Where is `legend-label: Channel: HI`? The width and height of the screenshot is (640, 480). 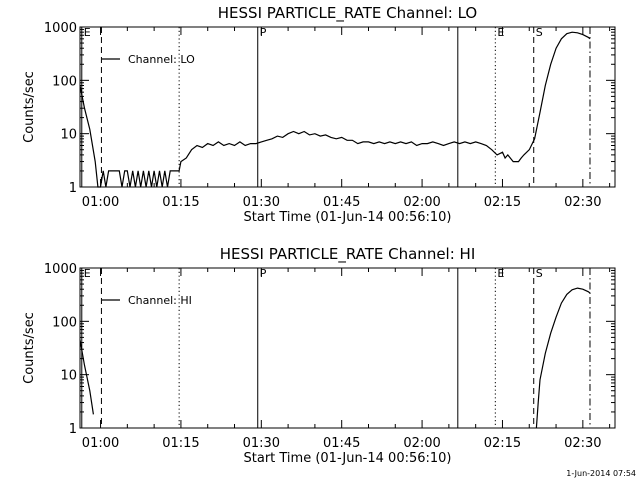 legend-label: Channel: HI is located at coordinates (160, 300).